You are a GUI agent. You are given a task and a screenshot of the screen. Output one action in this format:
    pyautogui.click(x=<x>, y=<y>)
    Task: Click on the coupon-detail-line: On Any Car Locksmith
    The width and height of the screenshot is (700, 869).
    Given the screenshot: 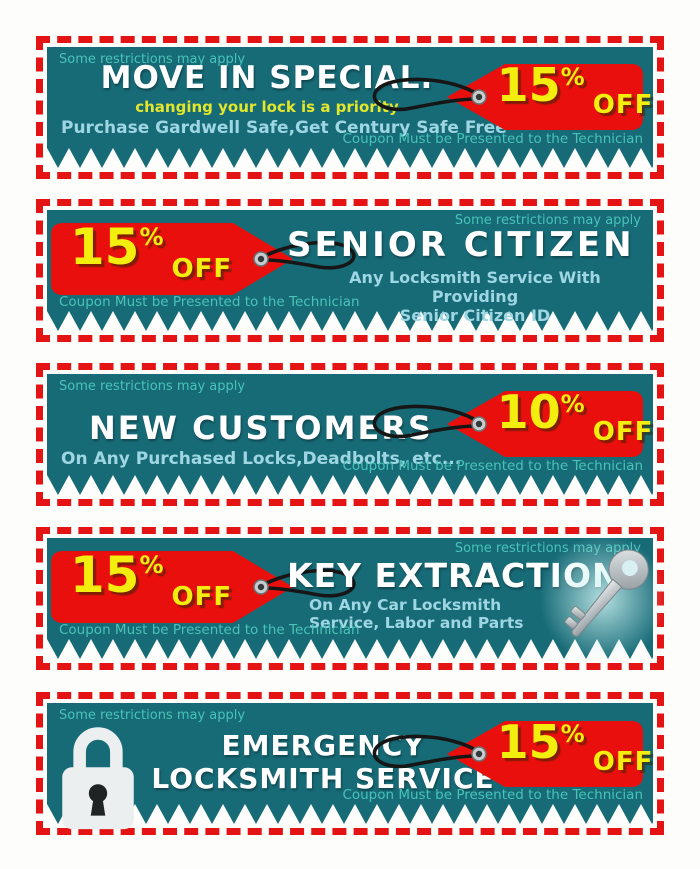 What is the action you would take?
    pyautogui.click(x=405, y=605)
    